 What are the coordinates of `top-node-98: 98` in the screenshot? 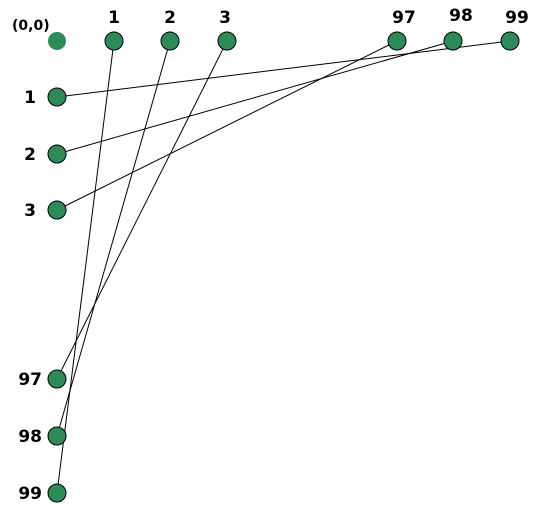 It's located at (458, 28).